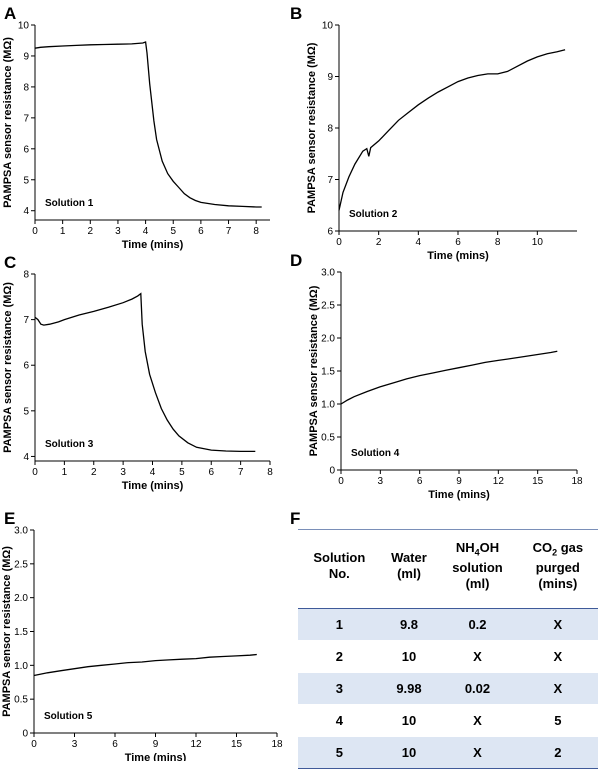  I want to click on table-cell: 0.02, so click(477, 688).